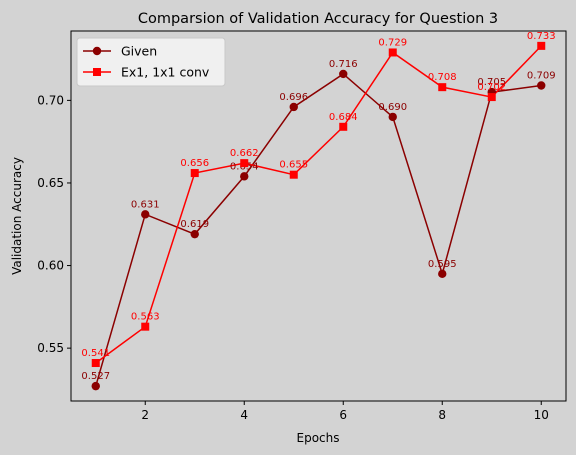 The image size is (576, 455). I want to click on data-label: 0.619, so click(194, 224).